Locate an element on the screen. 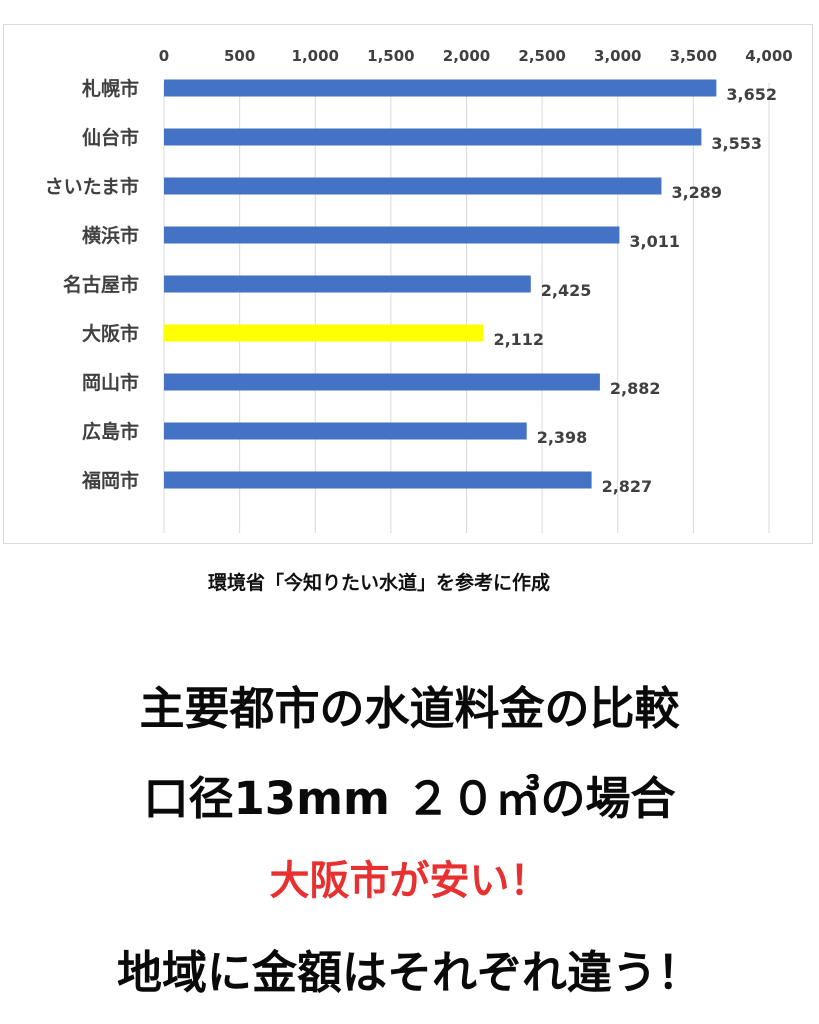  x-tick-label: 1,000 is located at coordinates (315, 56).